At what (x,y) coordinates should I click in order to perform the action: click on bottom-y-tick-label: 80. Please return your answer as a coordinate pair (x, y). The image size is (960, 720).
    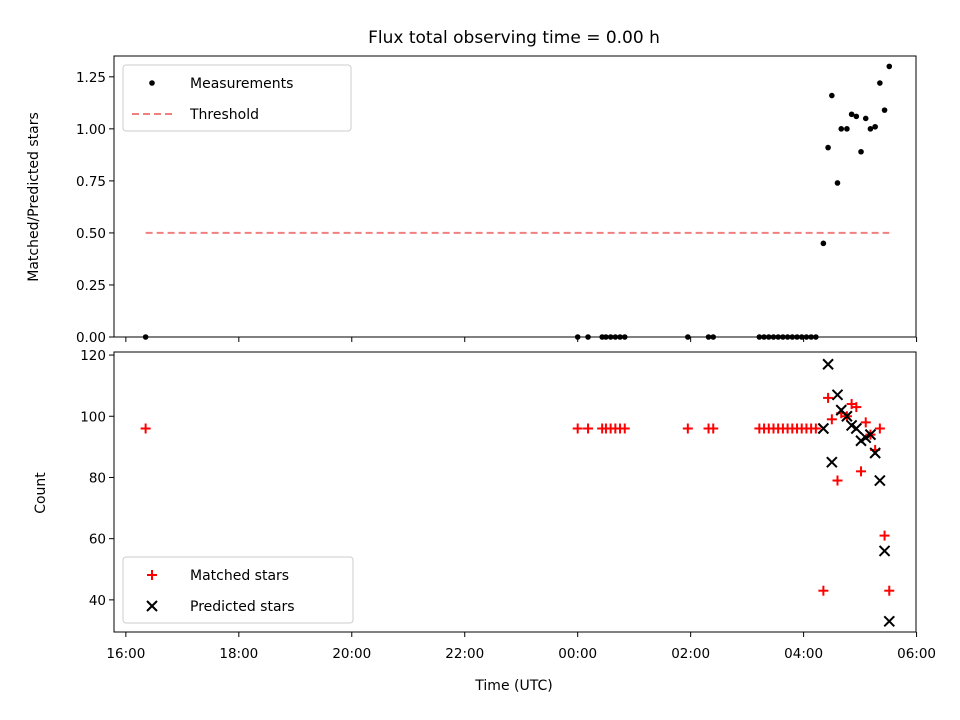
    Looking at the image, I should click on (97, 478).